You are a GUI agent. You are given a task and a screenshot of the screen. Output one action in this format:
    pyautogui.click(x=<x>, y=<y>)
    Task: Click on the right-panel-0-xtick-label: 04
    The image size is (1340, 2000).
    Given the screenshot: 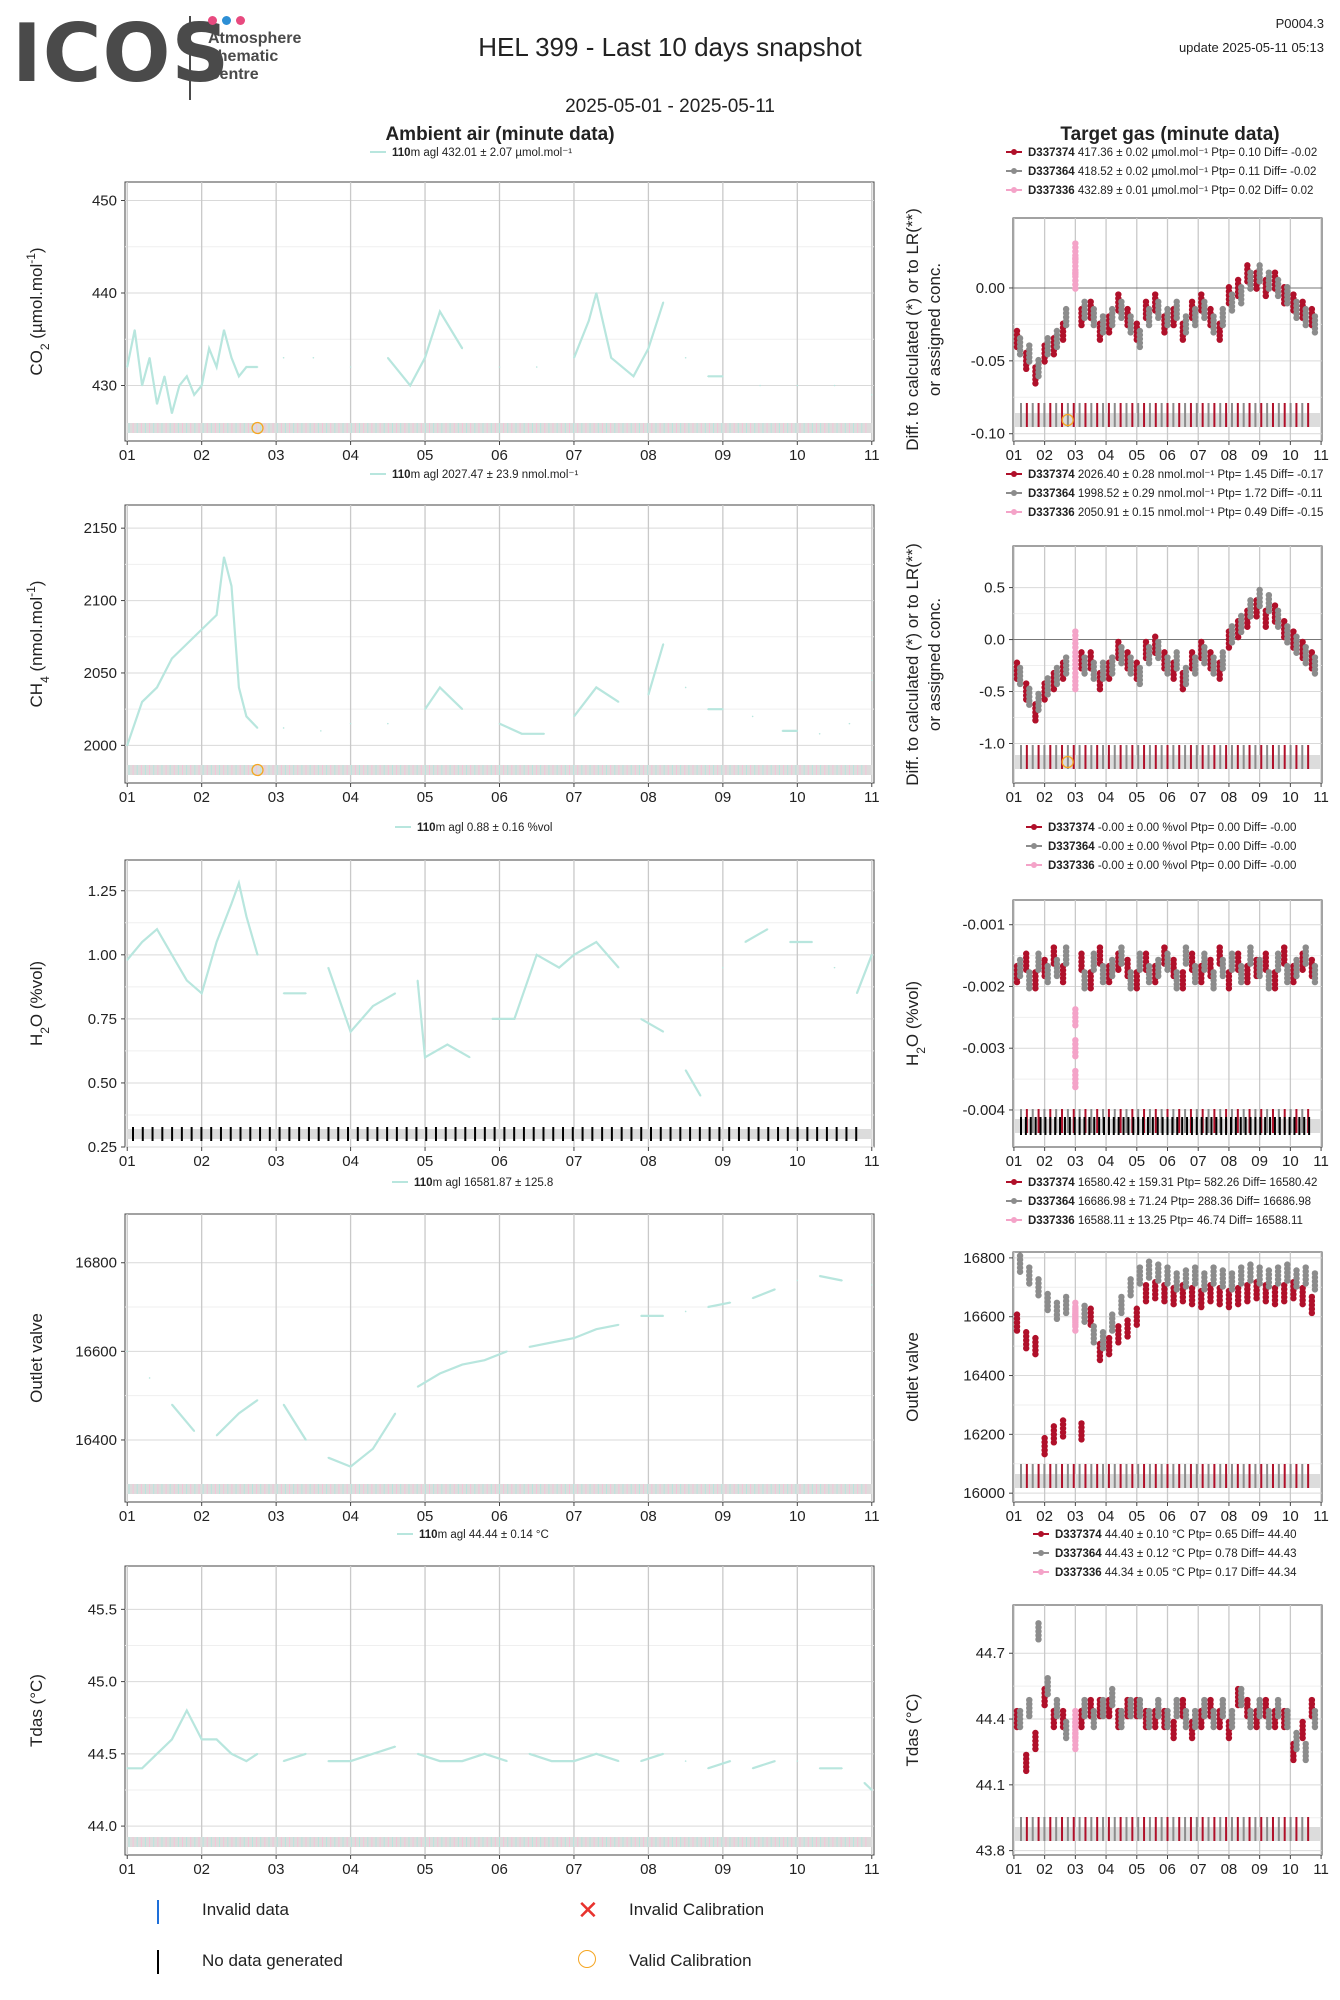 What is the action you would take?
    pyautogui.click(x=1106, y=455)
    